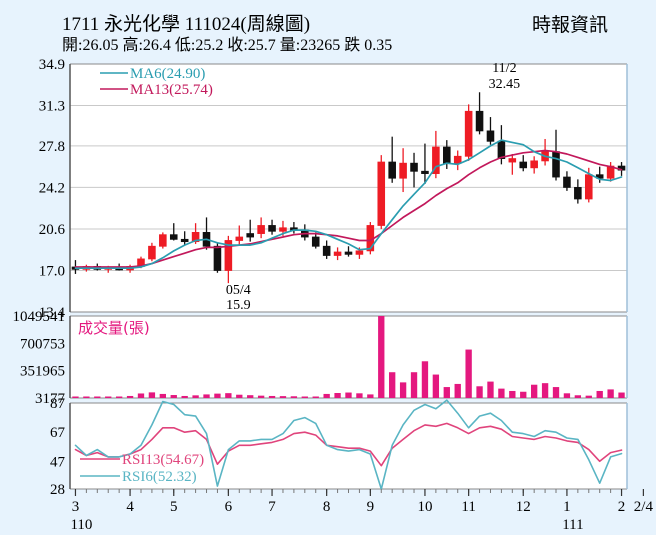 The image size is (656, 535). What do you see at coordinates (58, 462) in the screenshot?
I see `rsi-y-tick: 47` at bounding box center [58, 462].